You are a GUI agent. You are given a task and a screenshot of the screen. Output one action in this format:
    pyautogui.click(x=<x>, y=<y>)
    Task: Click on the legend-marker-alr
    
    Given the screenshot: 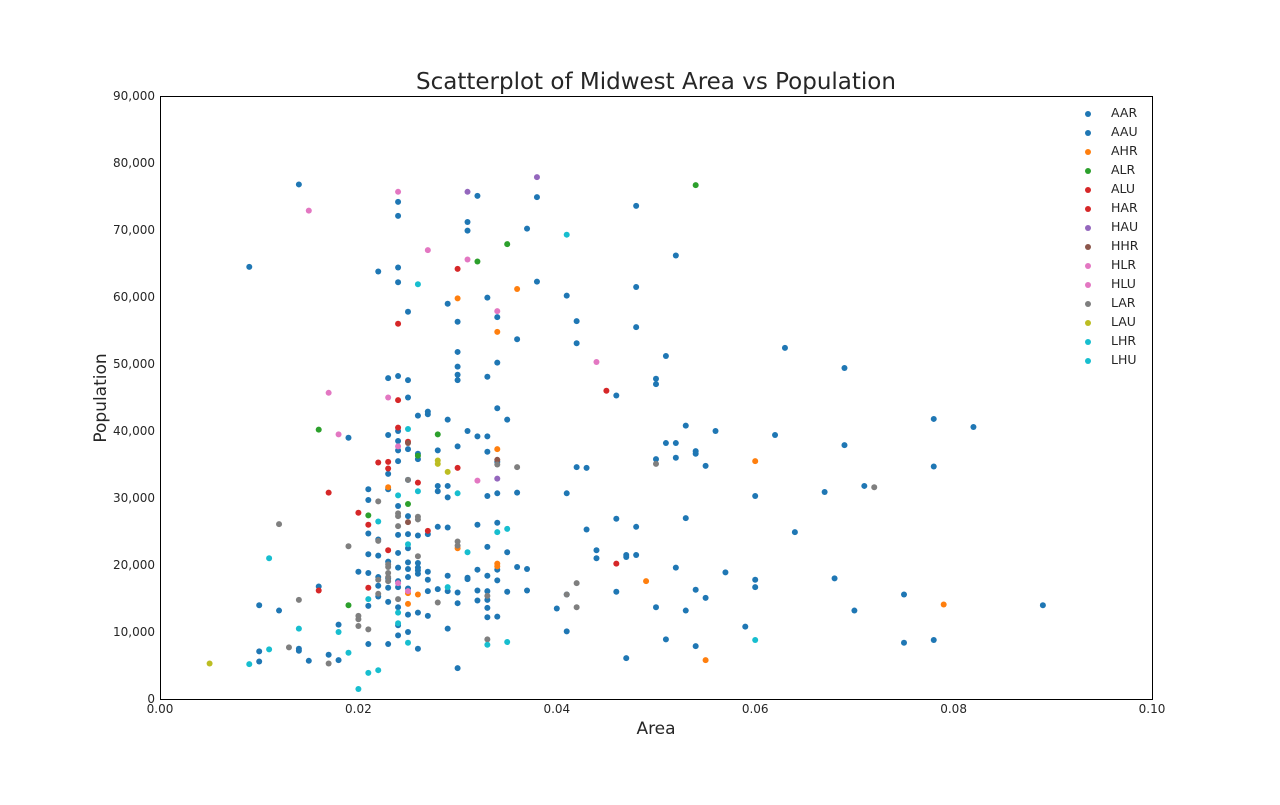 What is the action you would take?
    pyautogui.click(x=1088, y=171)
    